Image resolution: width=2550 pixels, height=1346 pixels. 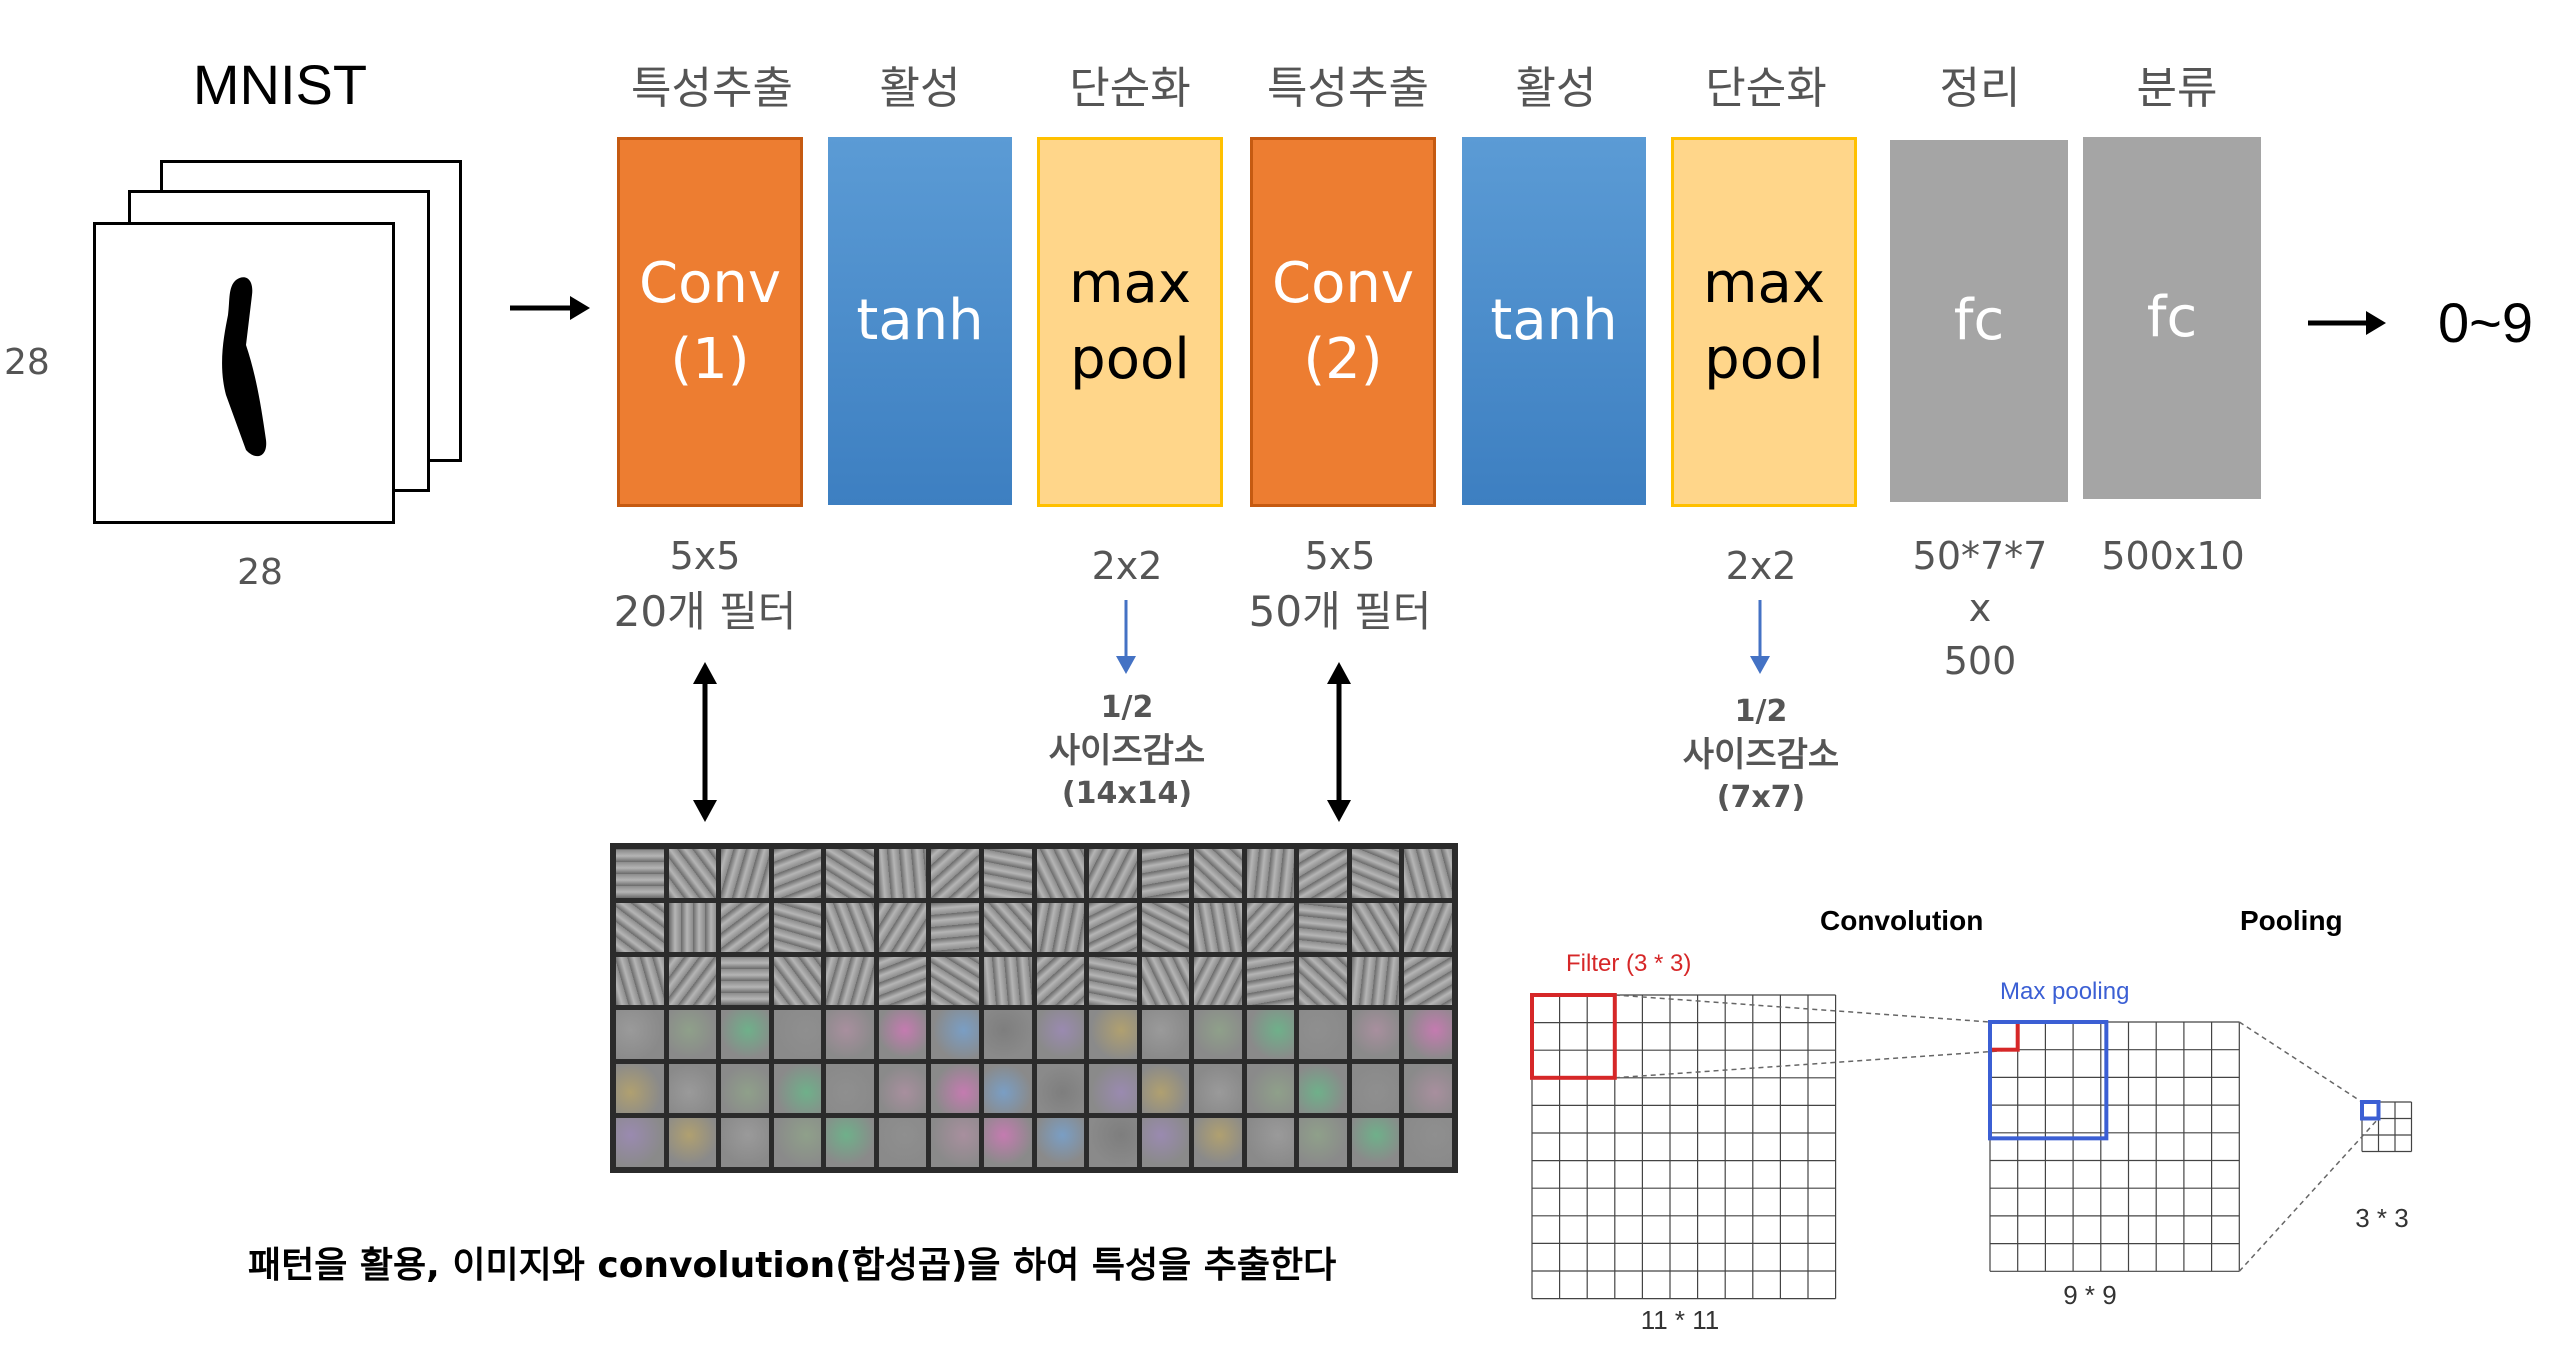 I want to click on pool1-note-ratio: 1/2, so click(x=1127, y=707).